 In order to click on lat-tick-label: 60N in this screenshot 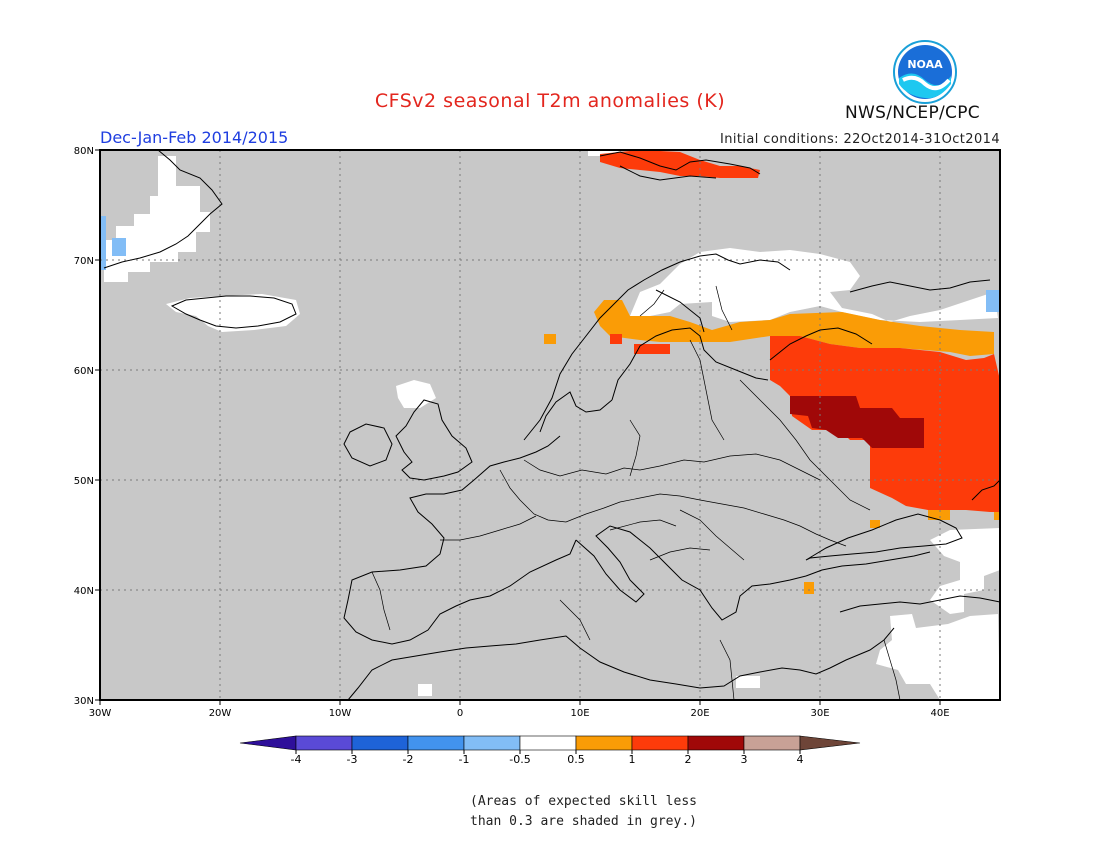, I will do `click(84, 371)`.